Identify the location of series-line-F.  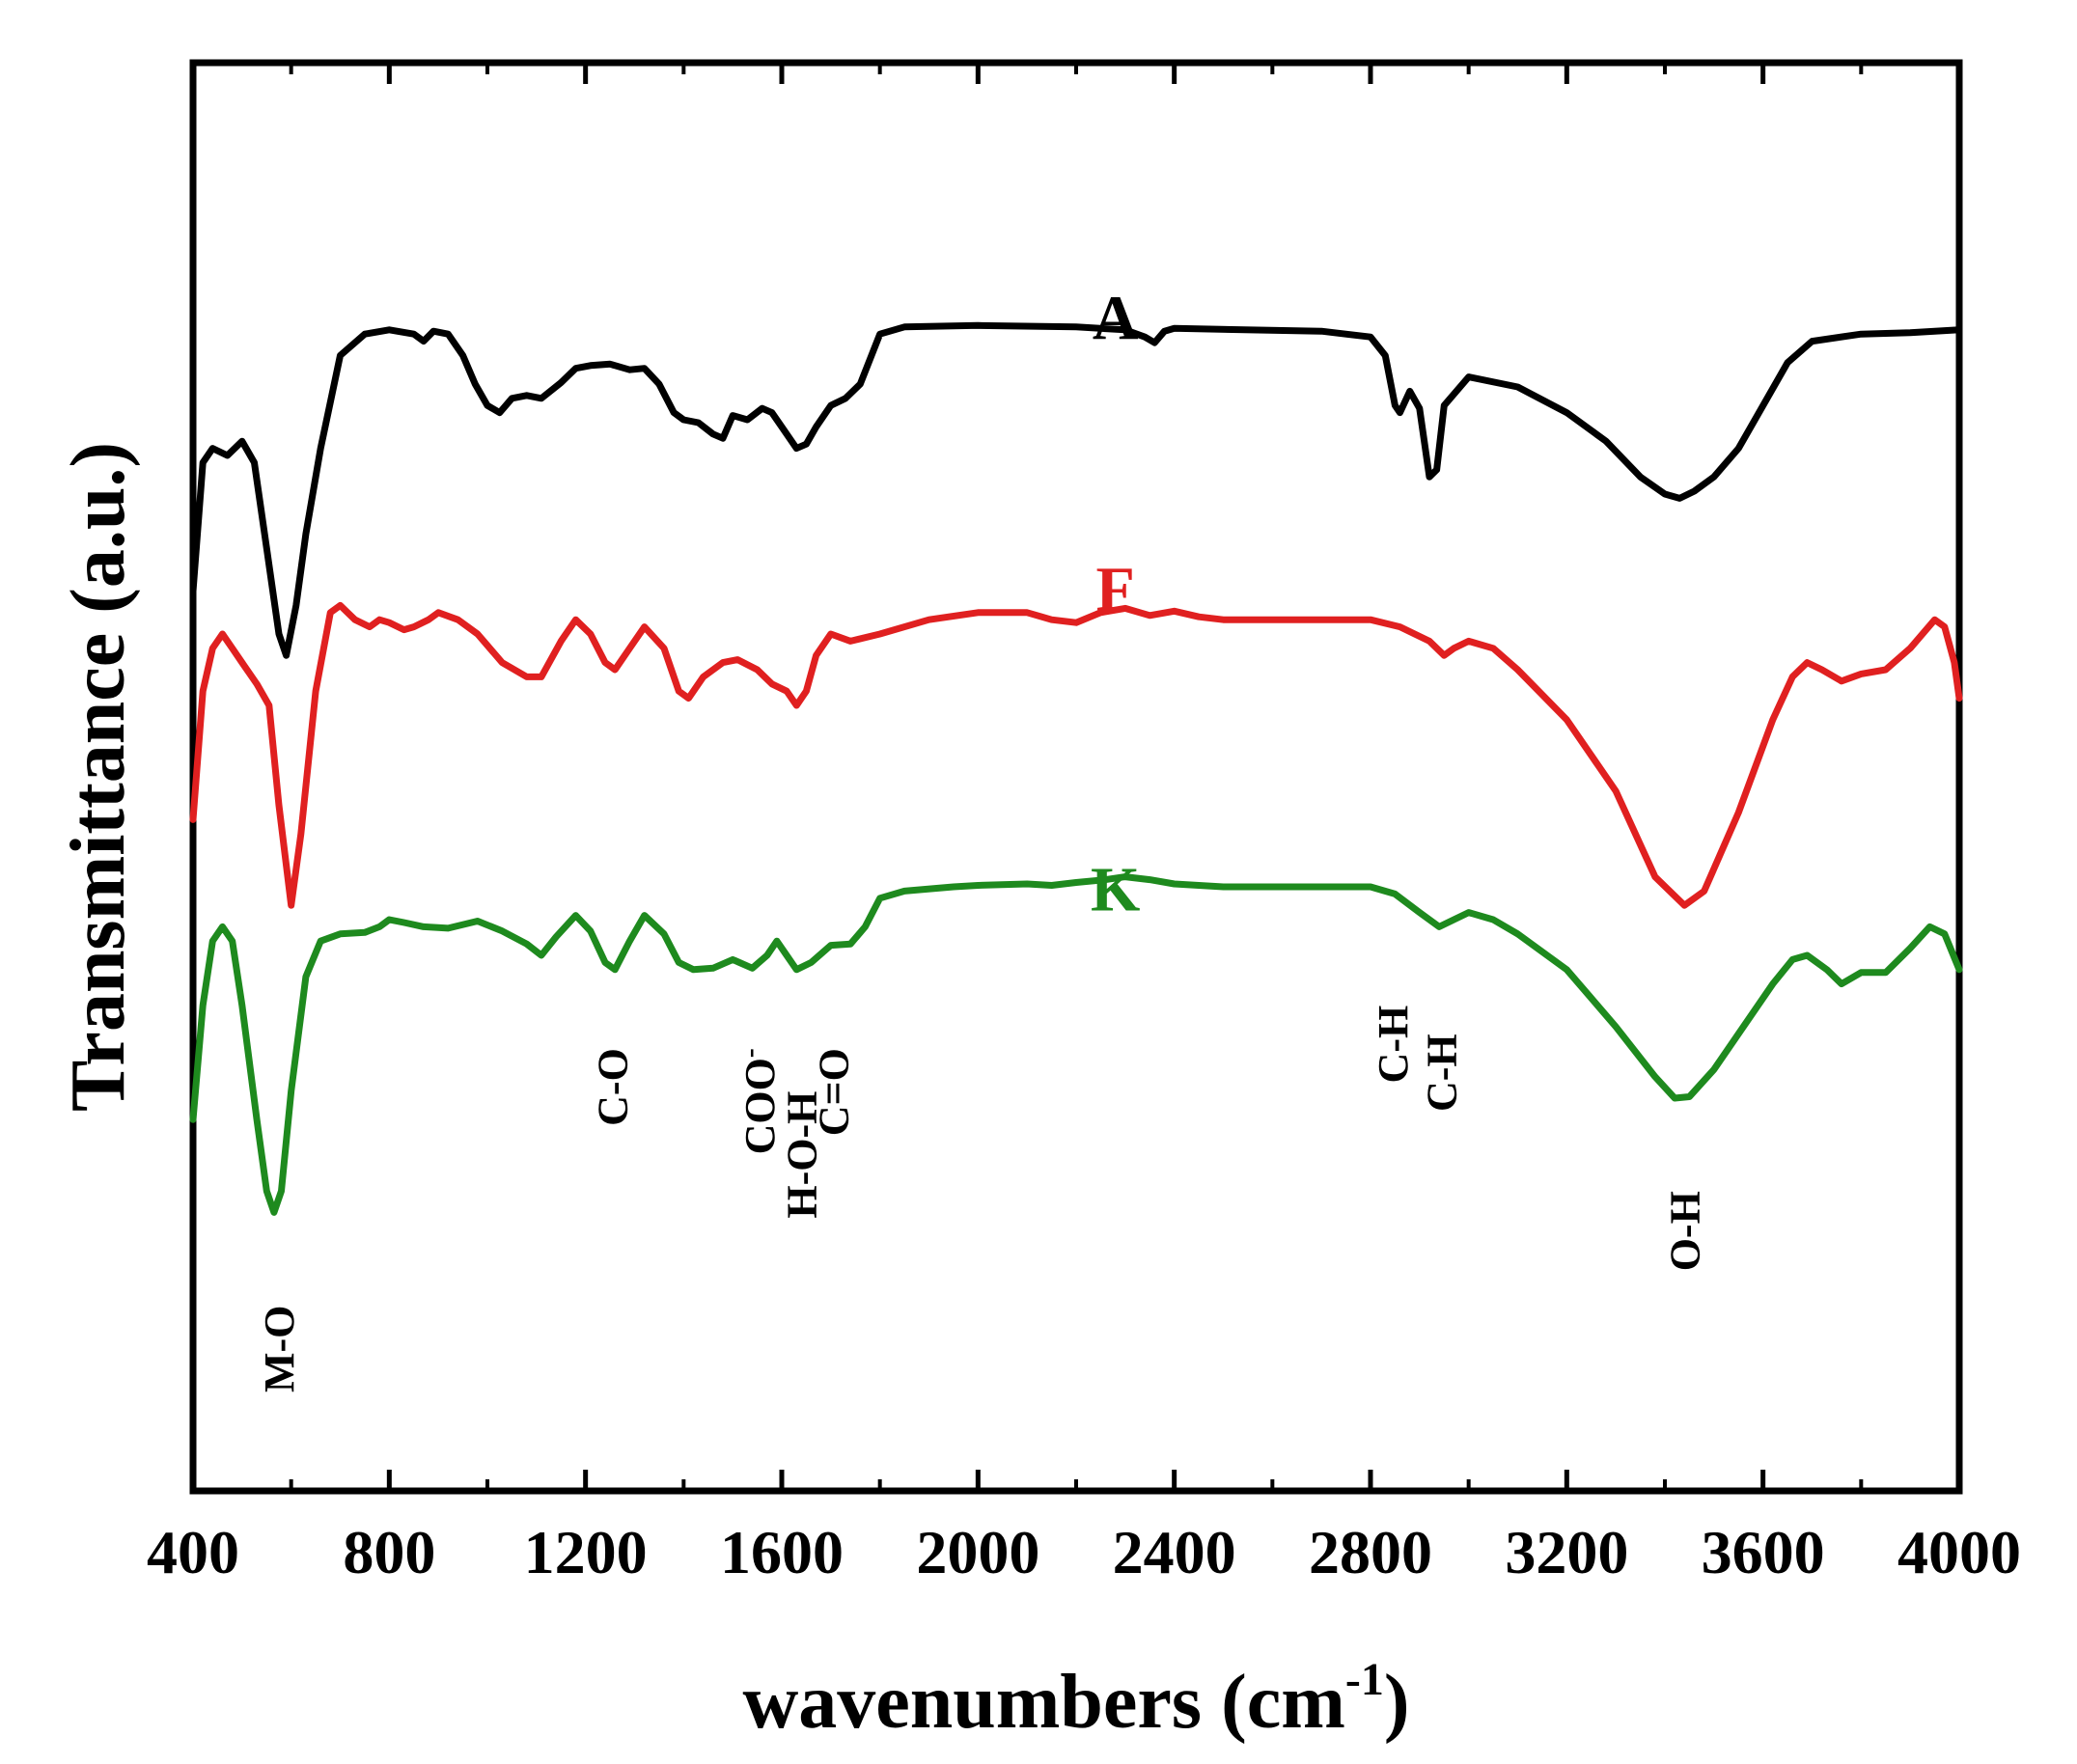
(1076, 755).